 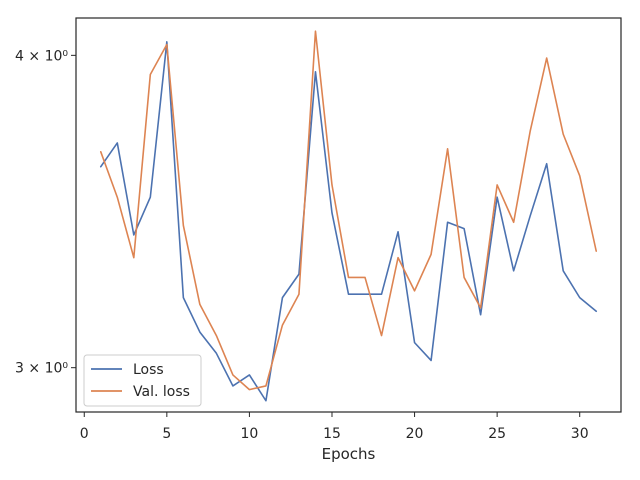 I want to click on legend-label-val-loss: Val. loss, so click(x=161, y=392).